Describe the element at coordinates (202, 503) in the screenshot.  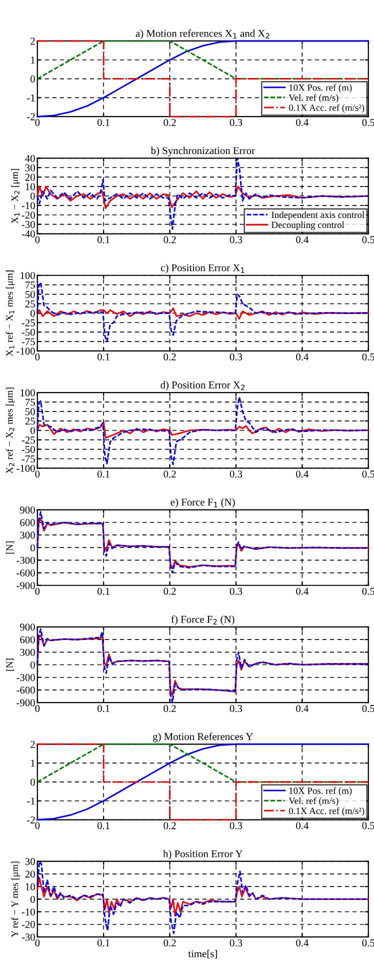
I see `chart-title: e) Force F$_{1}$ (N)` at that location.